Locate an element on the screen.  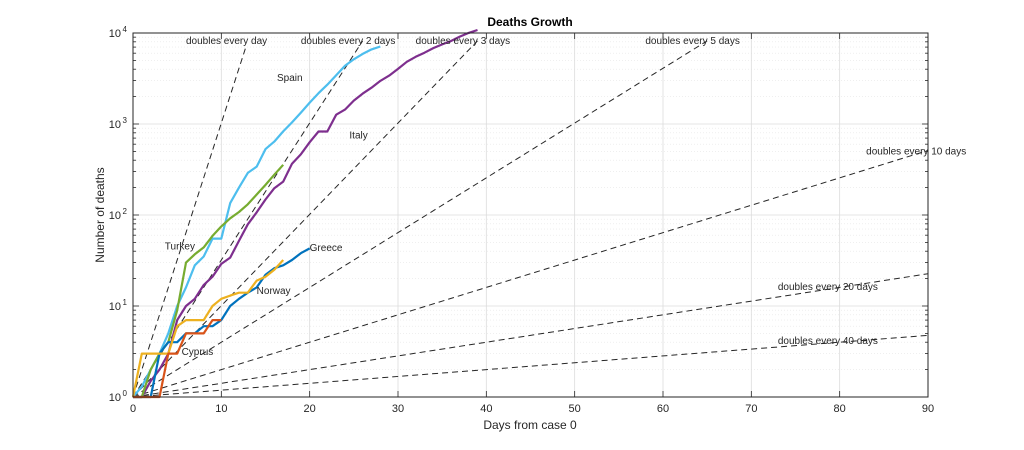
x-tick-label: 50 is located at coordinates (575, 409).